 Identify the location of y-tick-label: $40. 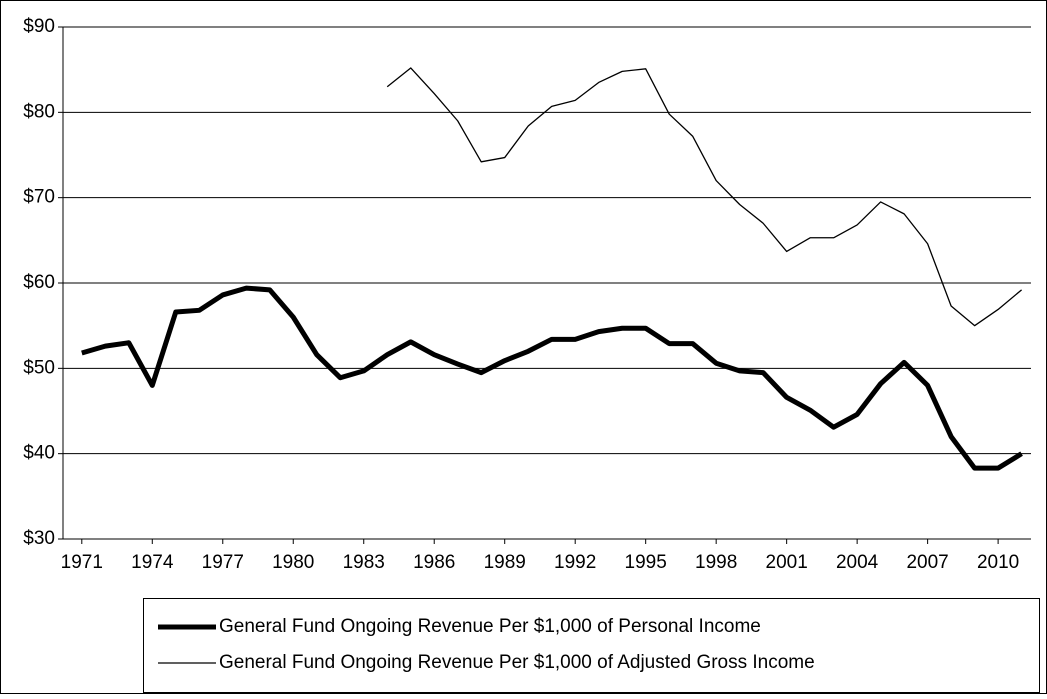
(39, 453).